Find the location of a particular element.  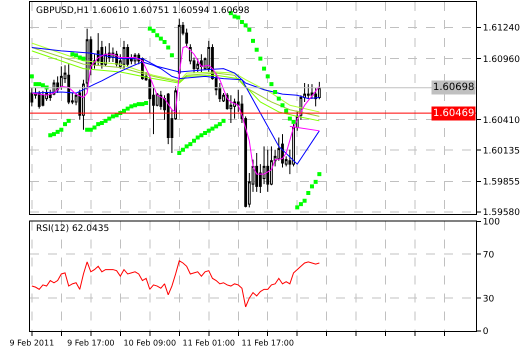

x-tick-label: 9 Feb 2011 is located at coordinates (31, 343).